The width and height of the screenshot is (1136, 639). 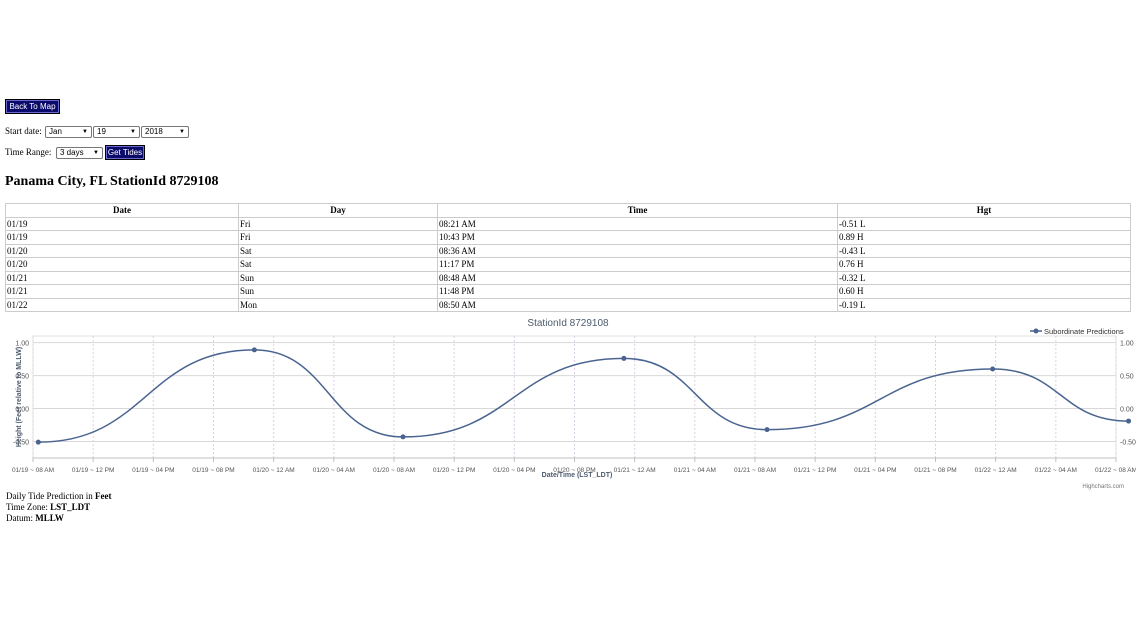 I want to click on table-row: 01/19 Fri 10:43 PM 0.89 H, so click(x=568, y=237).